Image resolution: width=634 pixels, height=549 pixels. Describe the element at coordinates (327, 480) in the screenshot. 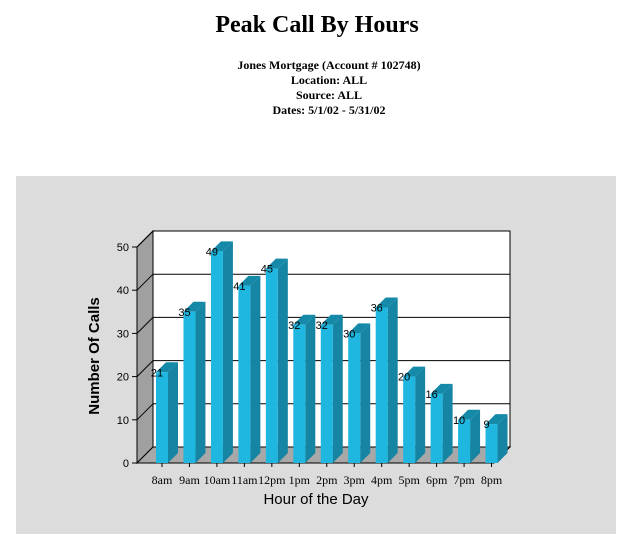

I see `x-tick-label: 2pm` at that location.